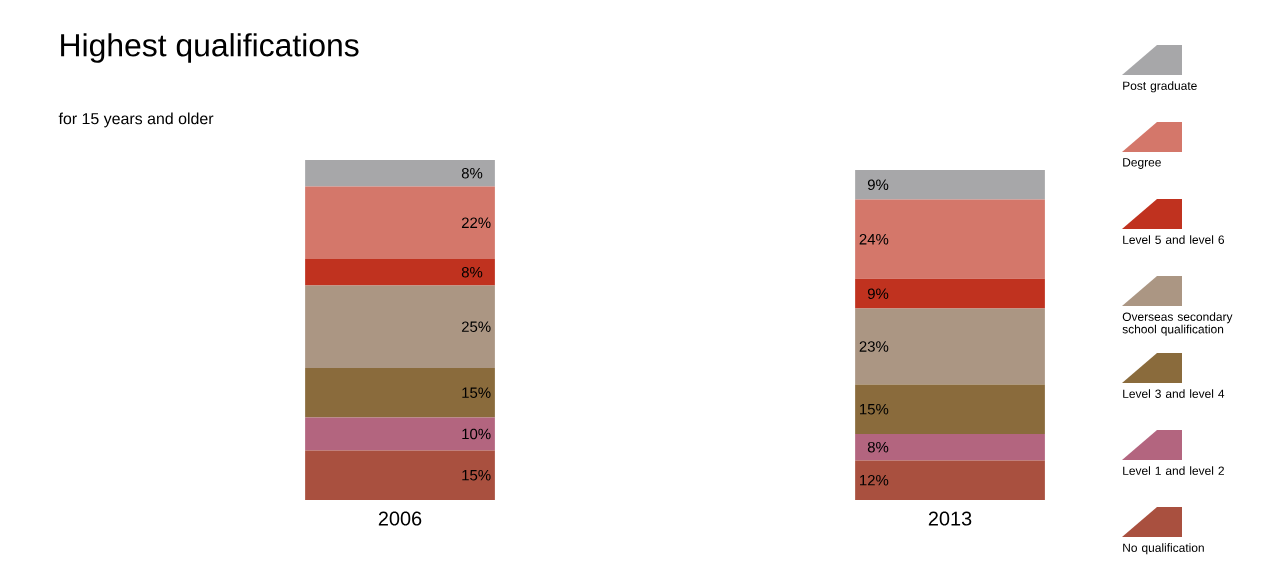 This screenshot has height=580, width=1265. What do you see at coordinates (874, 346) in the screenshot?
I see `data-label: 23%` at bounding box center [874, 346].